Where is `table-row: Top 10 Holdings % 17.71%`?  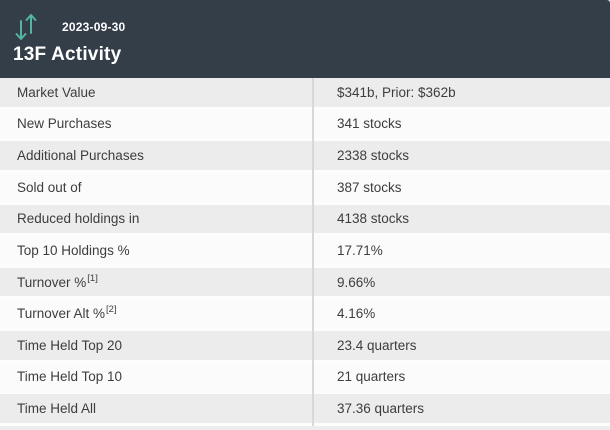 table-row: Top 10 Holdings % 17.71% is located at coordinates (305, 252).